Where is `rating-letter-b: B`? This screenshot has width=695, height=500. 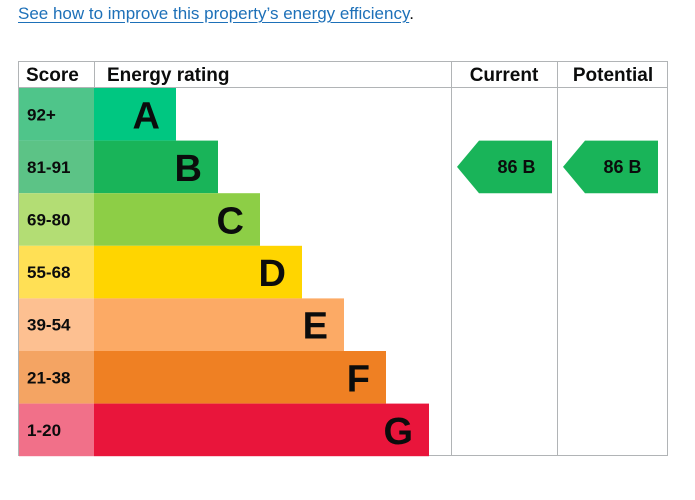
rating-letter-b: B is located at coordinates (188, 169).